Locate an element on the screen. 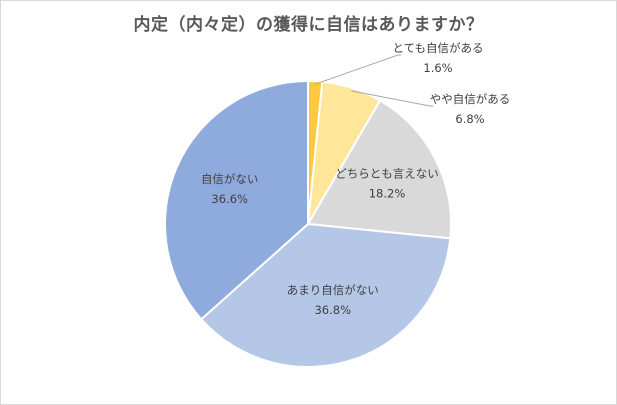 Image resolution: width=617 pixels, height=405 pixels. chart-title: 内定（内々定）の獲得に自信はありますか？ is located at coordinates (308, 25).